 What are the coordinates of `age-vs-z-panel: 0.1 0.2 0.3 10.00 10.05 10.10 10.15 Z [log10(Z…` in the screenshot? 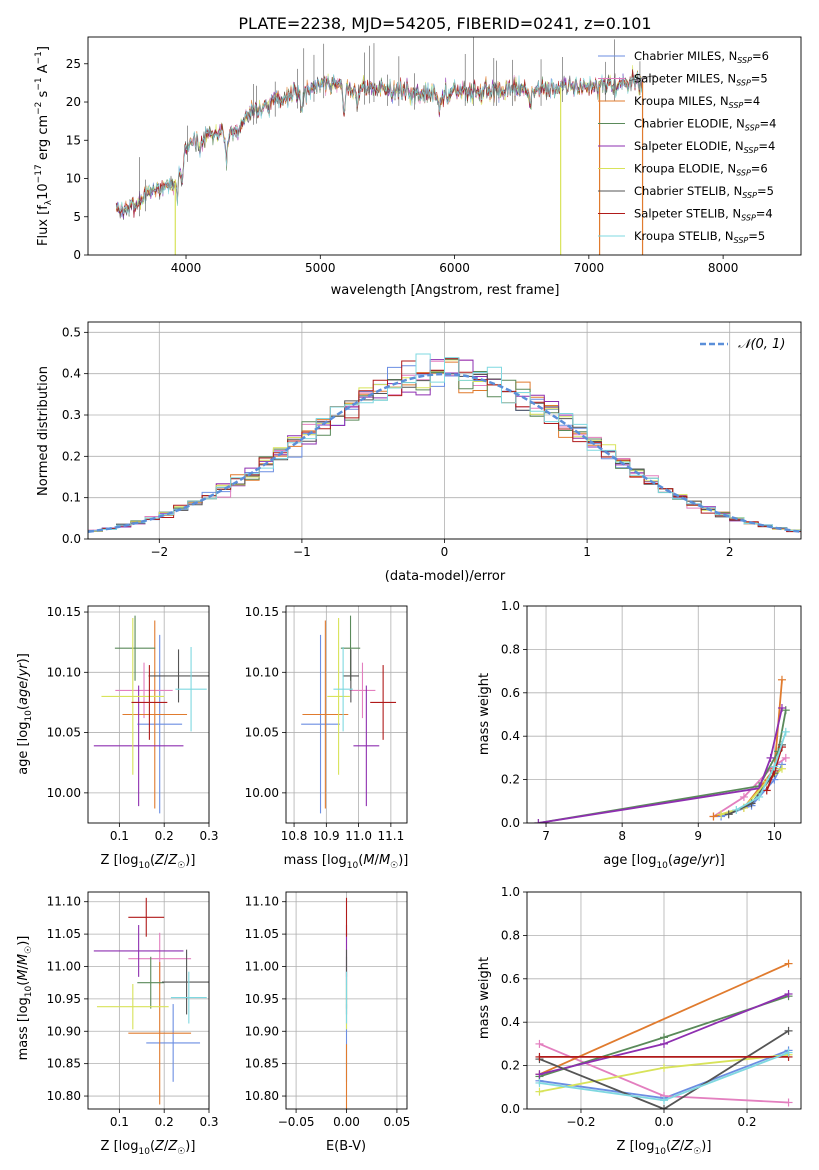 It's located at (117, 738).